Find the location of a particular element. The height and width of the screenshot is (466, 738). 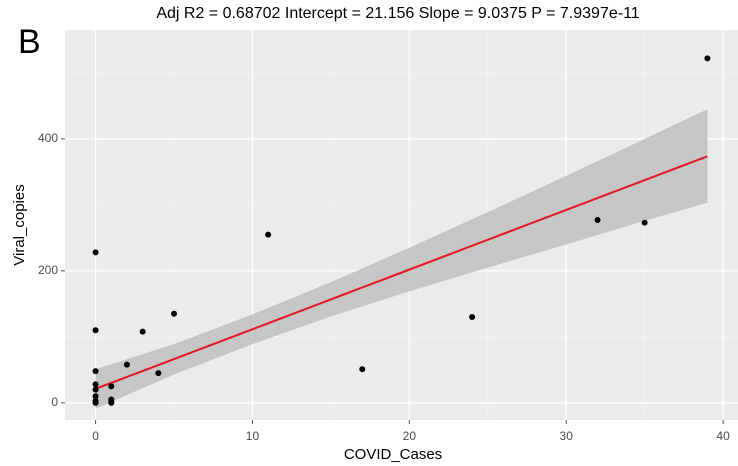

x-tick-label: 40 is located at coordinates (723, 436).